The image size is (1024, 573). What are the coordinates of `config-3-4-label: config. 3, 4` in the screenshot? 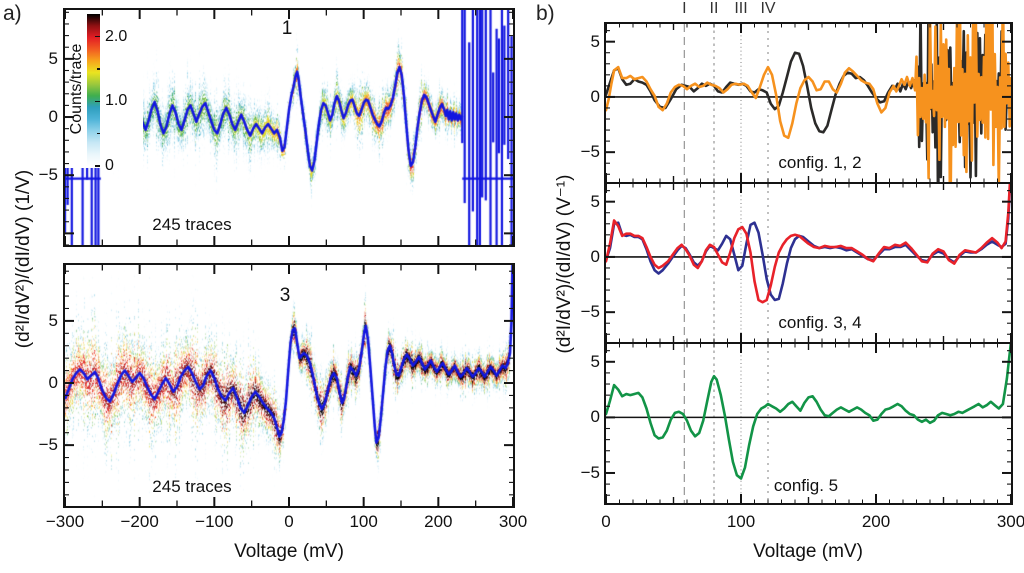 It's located at (820, 322).